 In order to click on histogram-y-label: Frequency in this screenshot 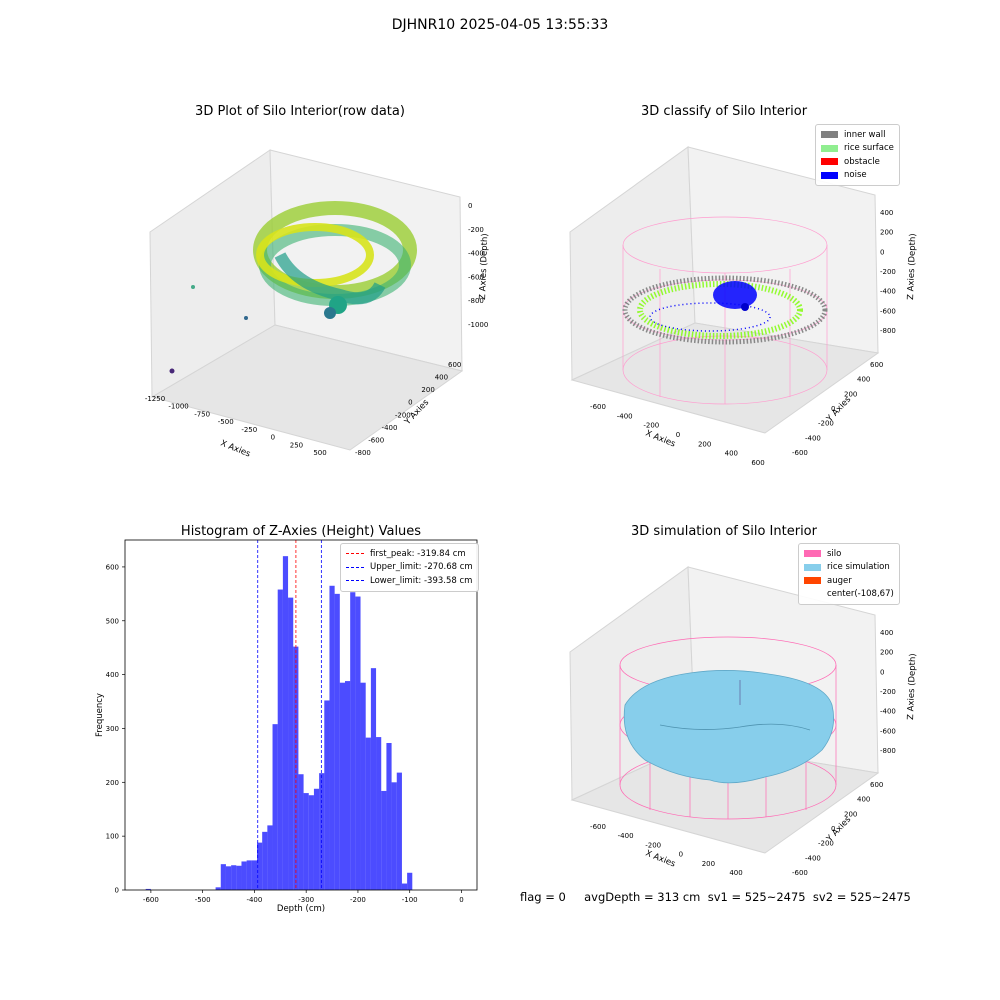, I will do `click(100, 715)`.